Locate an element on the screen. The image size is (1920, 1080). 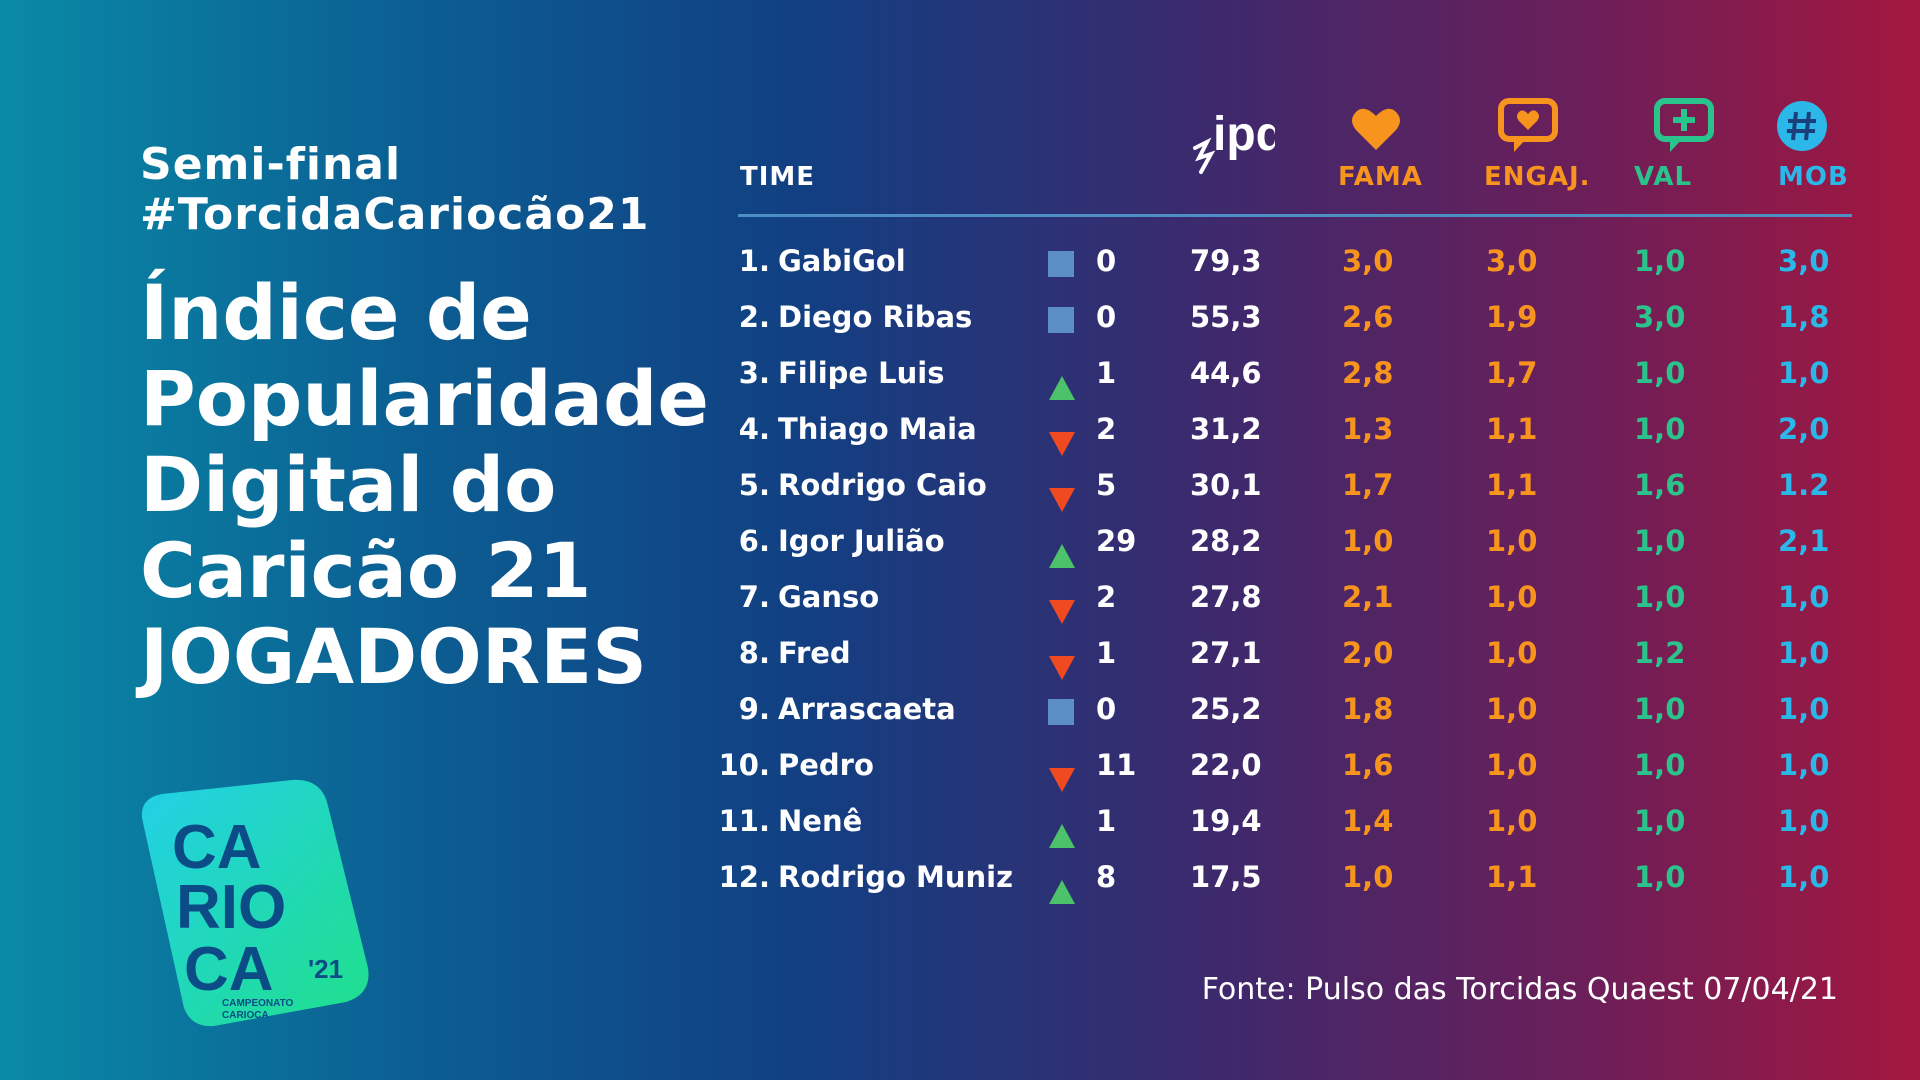
unchanged-square-icon is located at coordinates (1061, 320).